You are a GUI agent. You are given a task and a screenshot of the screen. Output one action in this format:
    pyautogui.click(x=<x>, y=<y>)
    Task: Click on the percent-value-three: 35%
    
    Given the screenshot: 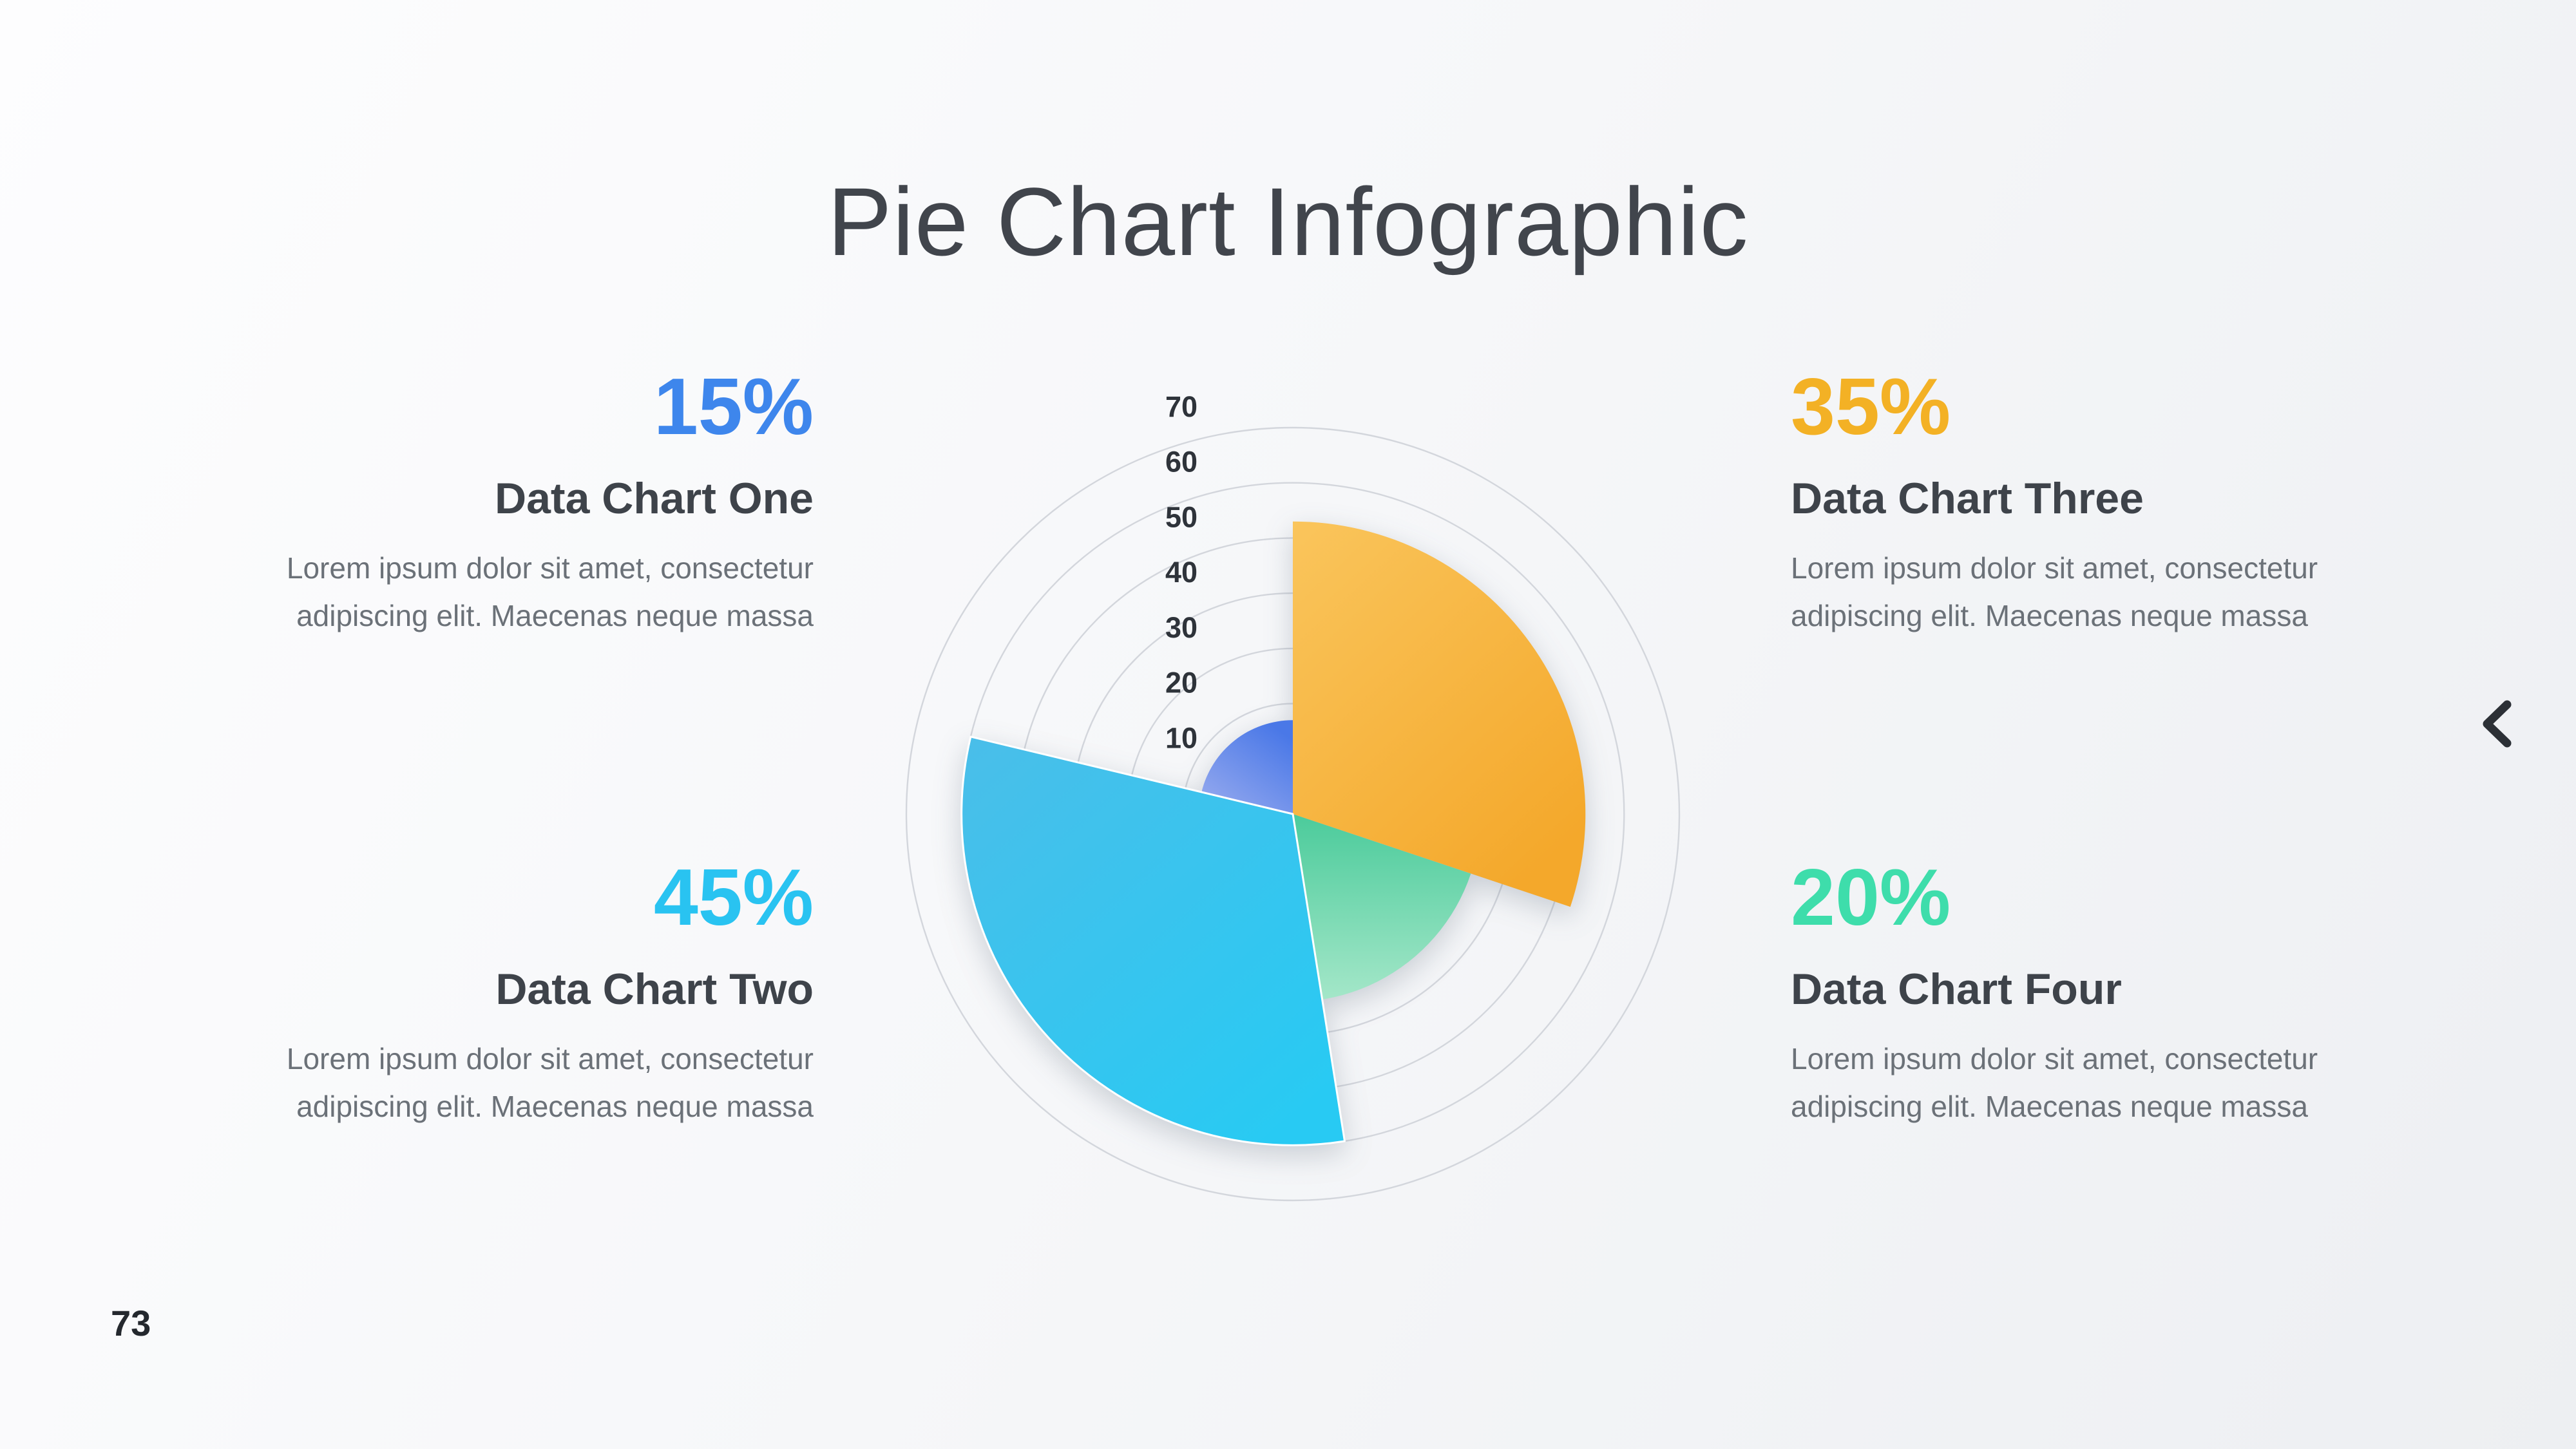 What is the action you would take?
    pyautogui.click(x=1871, y=407)
    